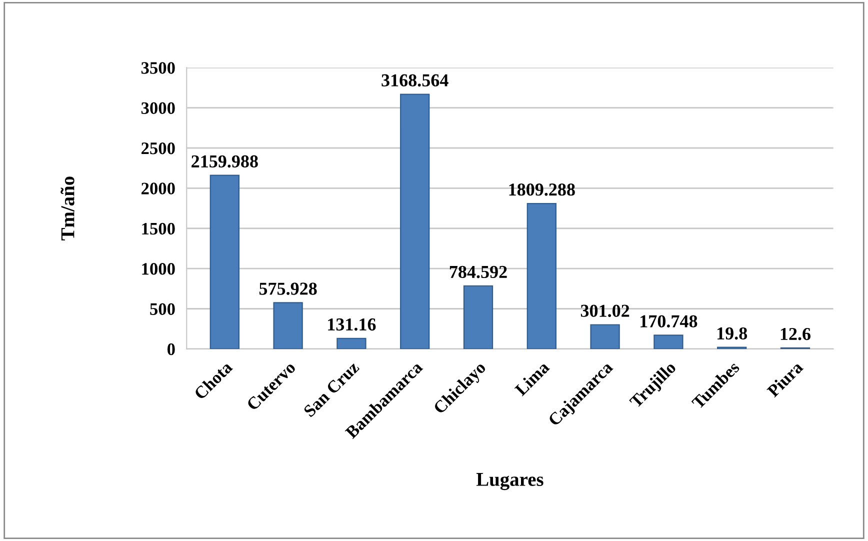 This screenshot has width=868, height=541. Describe the element at coordinates (510, 481) in the screenshot. I see `x-axis-title: Lugares` at that location.